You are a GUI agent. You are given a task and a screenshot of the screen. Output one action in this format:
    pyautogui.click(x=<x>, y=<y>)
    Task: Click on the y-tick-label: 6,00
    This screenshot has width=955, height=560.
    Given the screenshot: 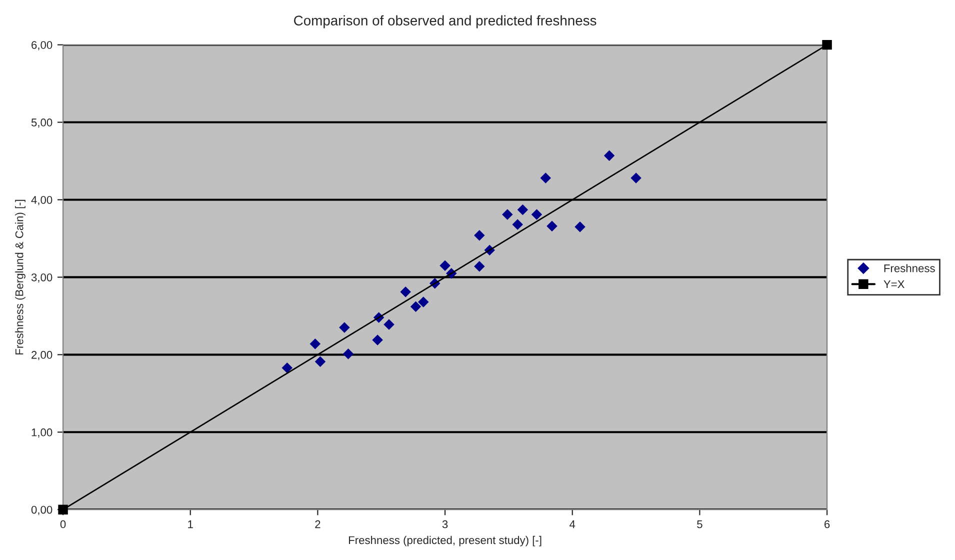 What is the action you would take?
    pyautogui.click(x=42, y=45)
    